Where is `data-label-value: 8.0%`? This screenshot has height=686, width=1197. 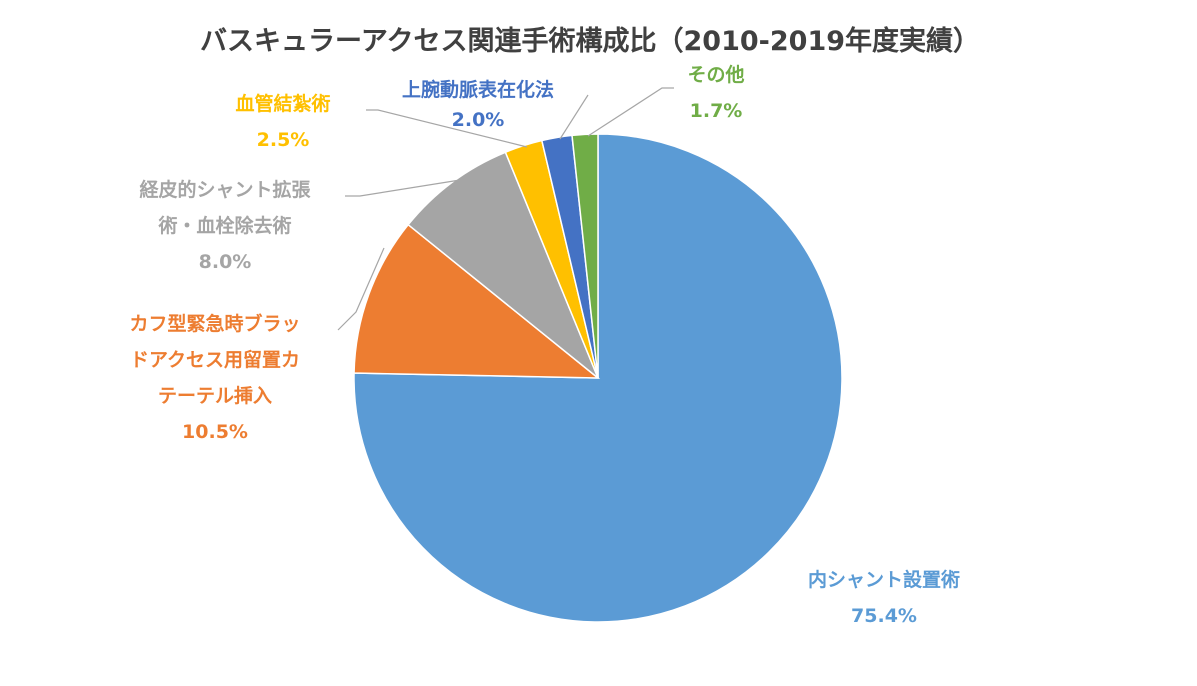 data-label-value: 8.0% is located at coordinates (225, 262).